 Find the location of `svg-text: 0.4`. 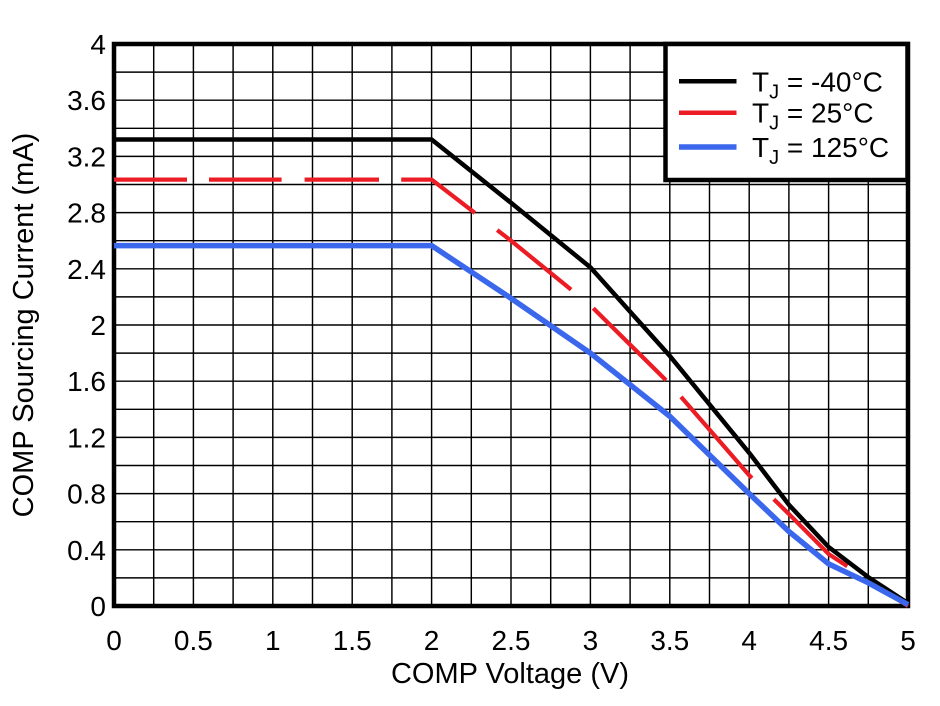

svg-text: 0.4 is located at coordinates (86, 550).